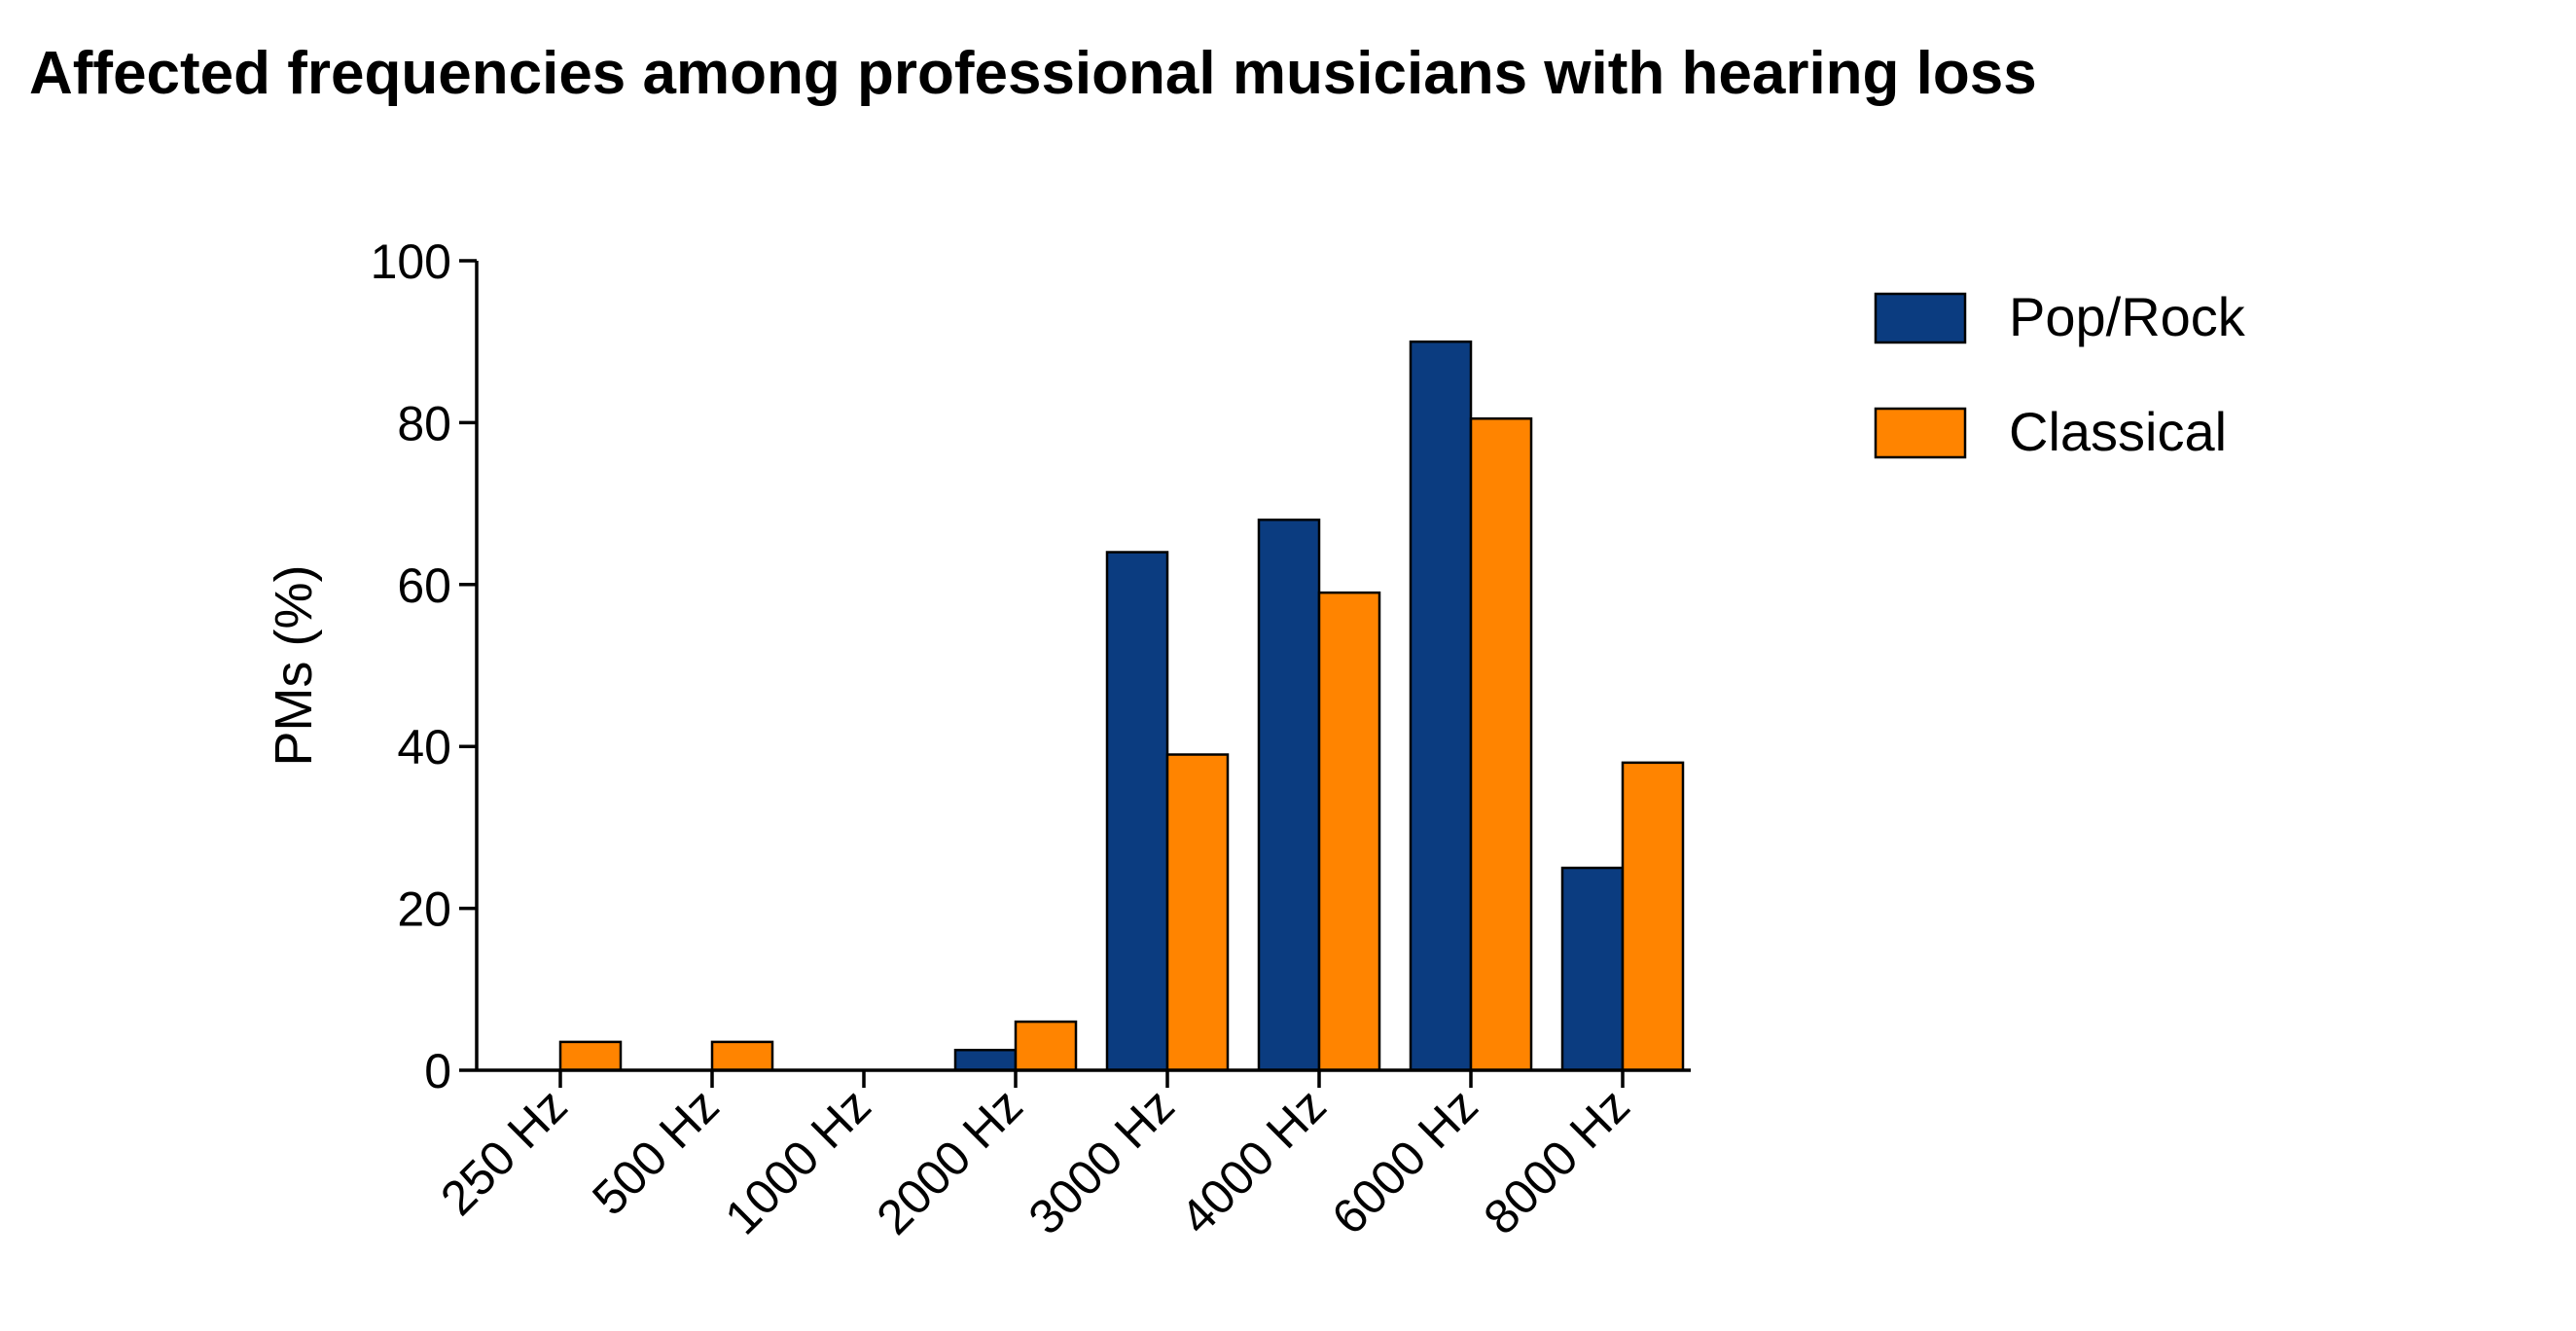 The image size is (2576, 1331). What do you see at coordinates (1501, 744) in the screenshot?
I see `bar-classical-6000-hz` at bounding box center [1501, 744].